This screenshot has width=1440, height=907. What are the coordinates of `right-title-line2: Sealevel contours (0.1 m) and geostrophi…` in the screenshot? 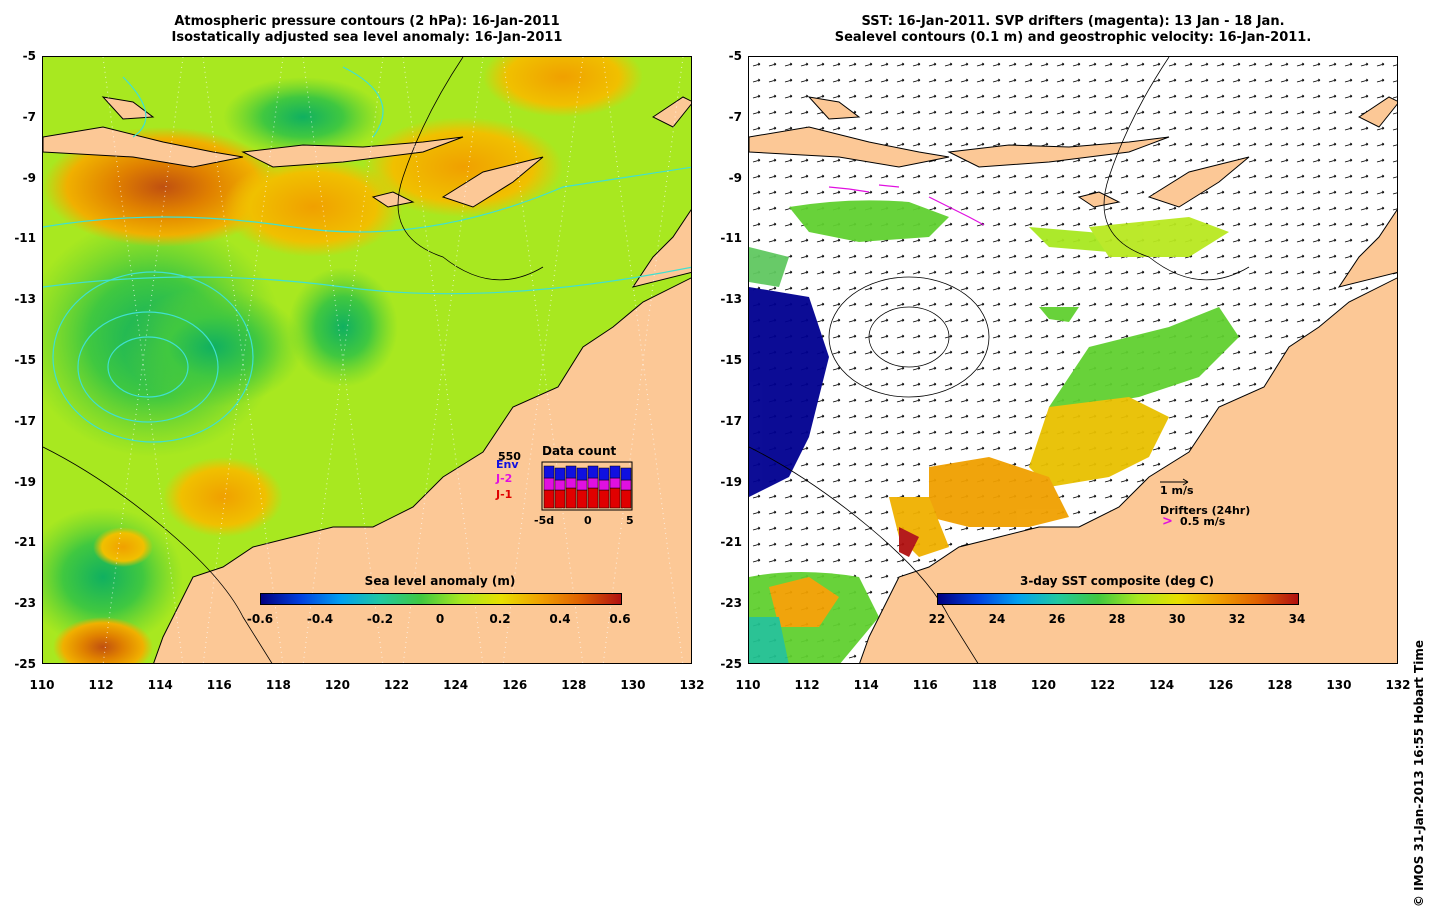 It's located at (1073, 37).